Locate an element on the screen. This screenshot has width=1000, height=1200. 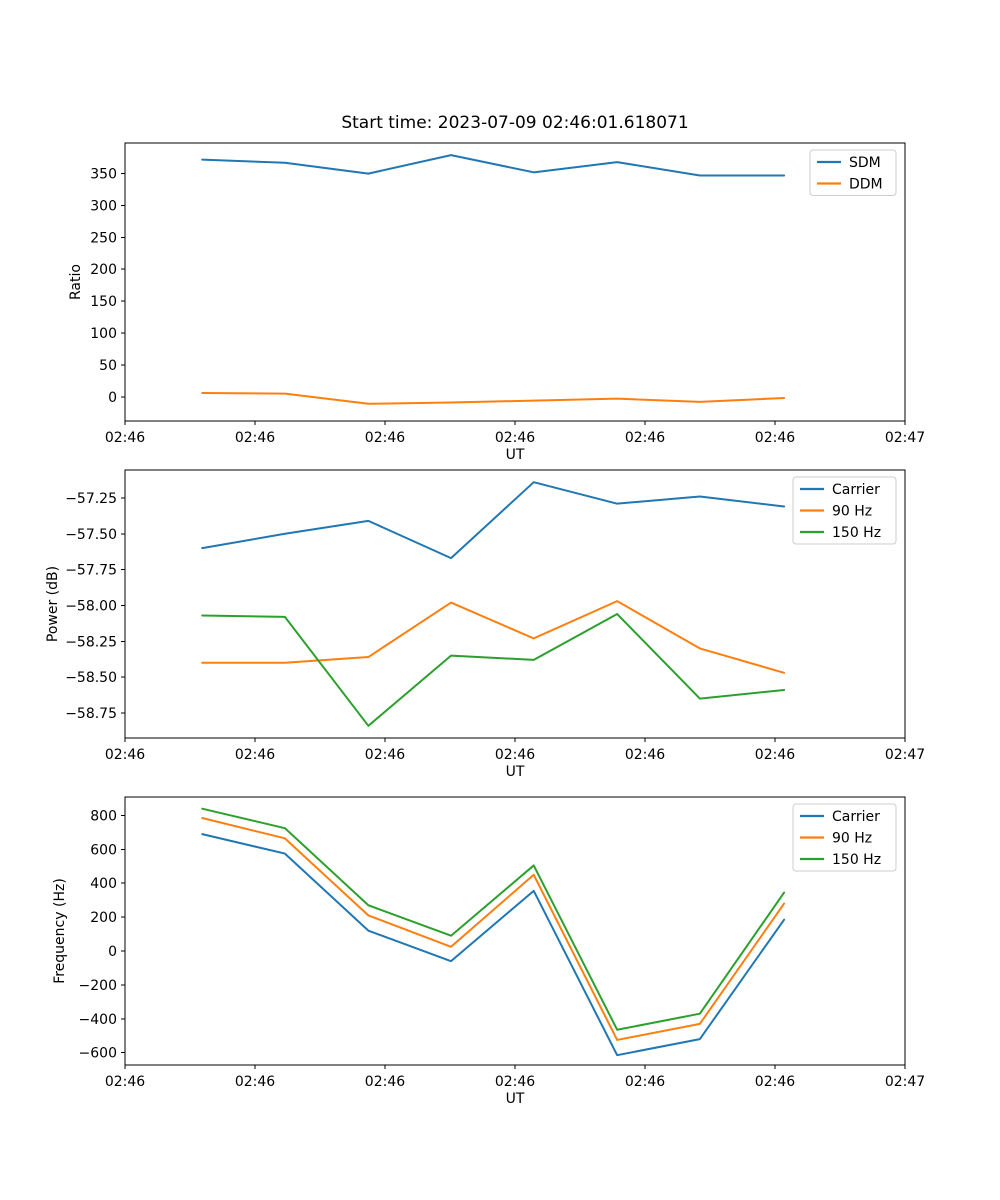
y-tick-label: 150 is located at coordinates (103, 302).